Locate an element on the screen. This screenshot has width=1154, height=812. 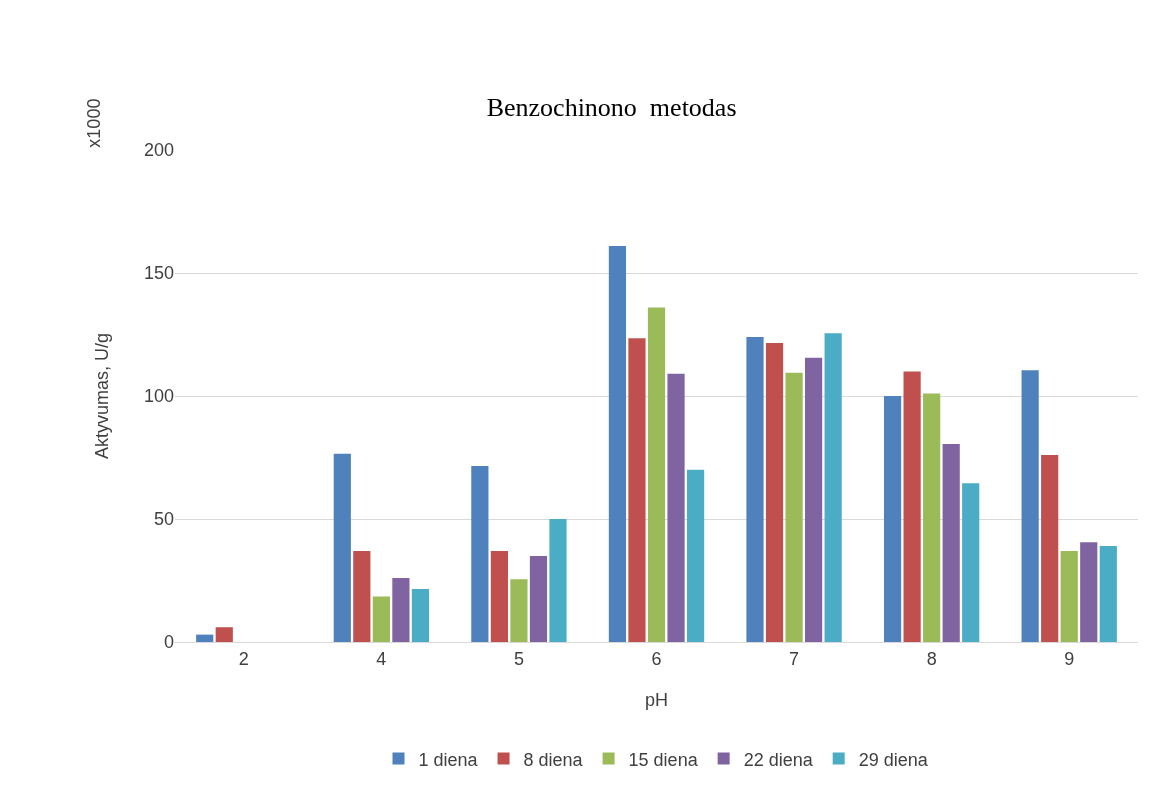
y-tick-label: 150 is located at coordinates (158, 273).